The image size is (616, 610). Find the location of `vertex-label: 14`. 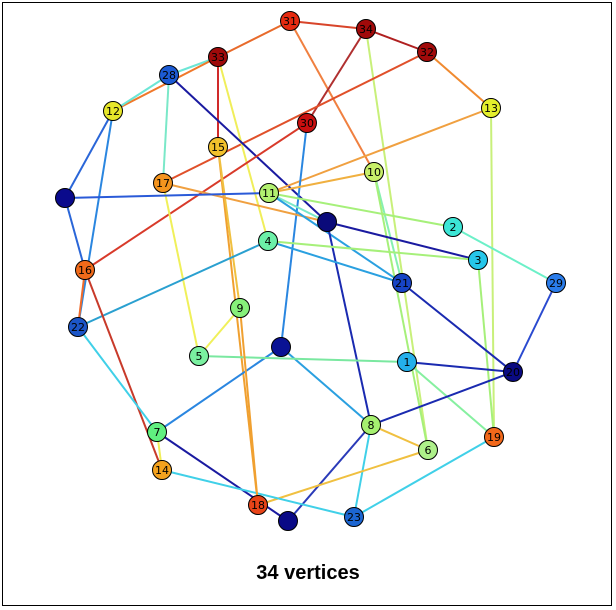

vertex-label: 14 is located at coordinates (162, 470).